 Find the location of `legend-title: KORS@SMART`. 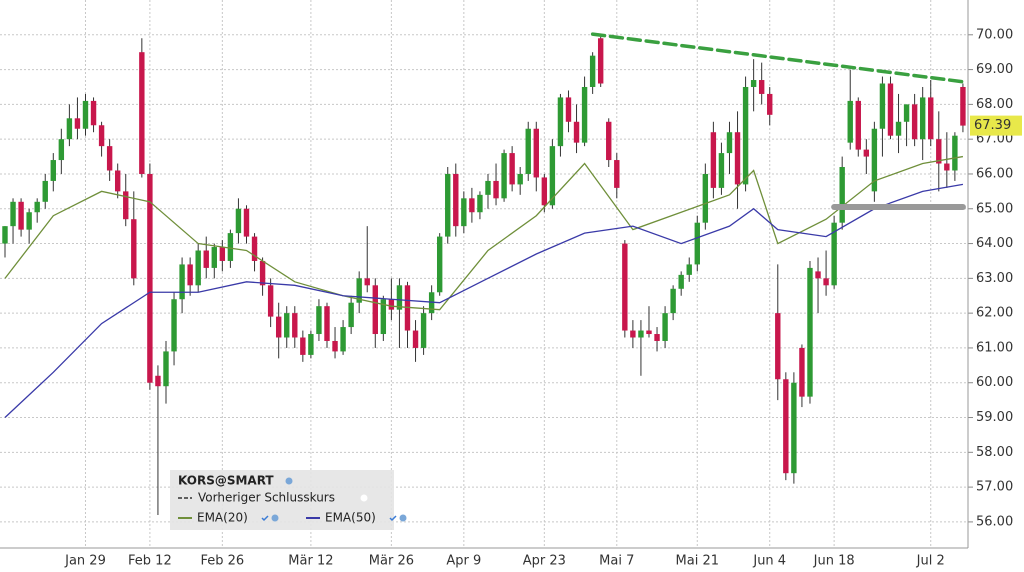

legend-title: KORS@SMART is located at coordinates (226, 481).